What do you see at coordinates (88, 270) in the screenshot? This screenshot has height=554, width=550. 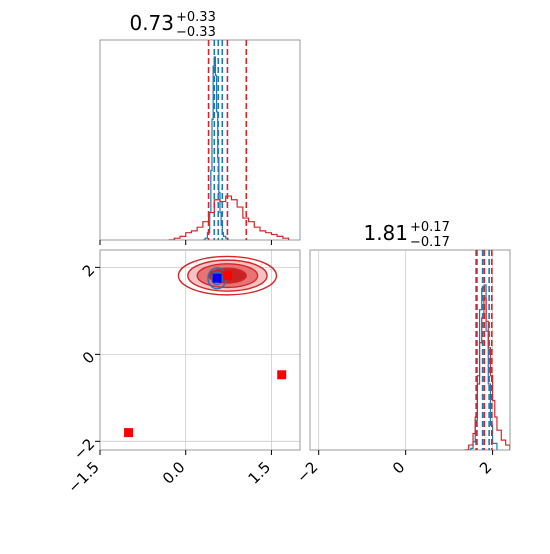 I see `y-tick-label-2: 2` at bounding box center [88, 270].